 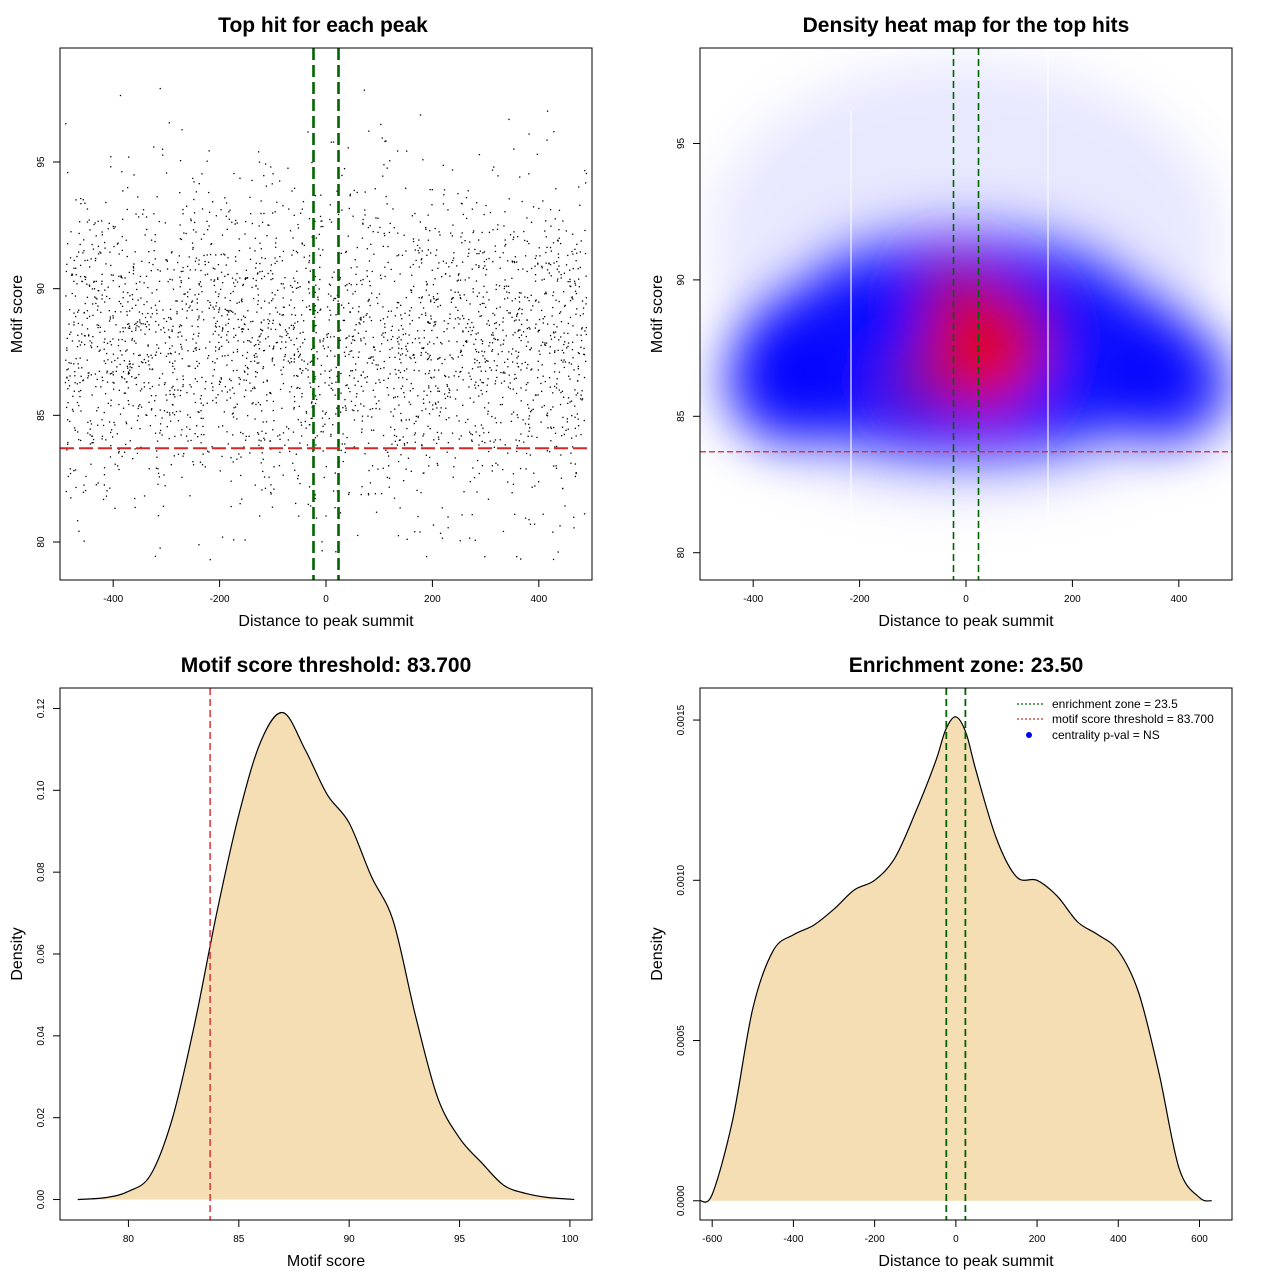 What do you see at coordinates (966, 621) in the screenshot?
I see `heatmap-x-label: Distance to peak summit` at bounding box center [966, 621].